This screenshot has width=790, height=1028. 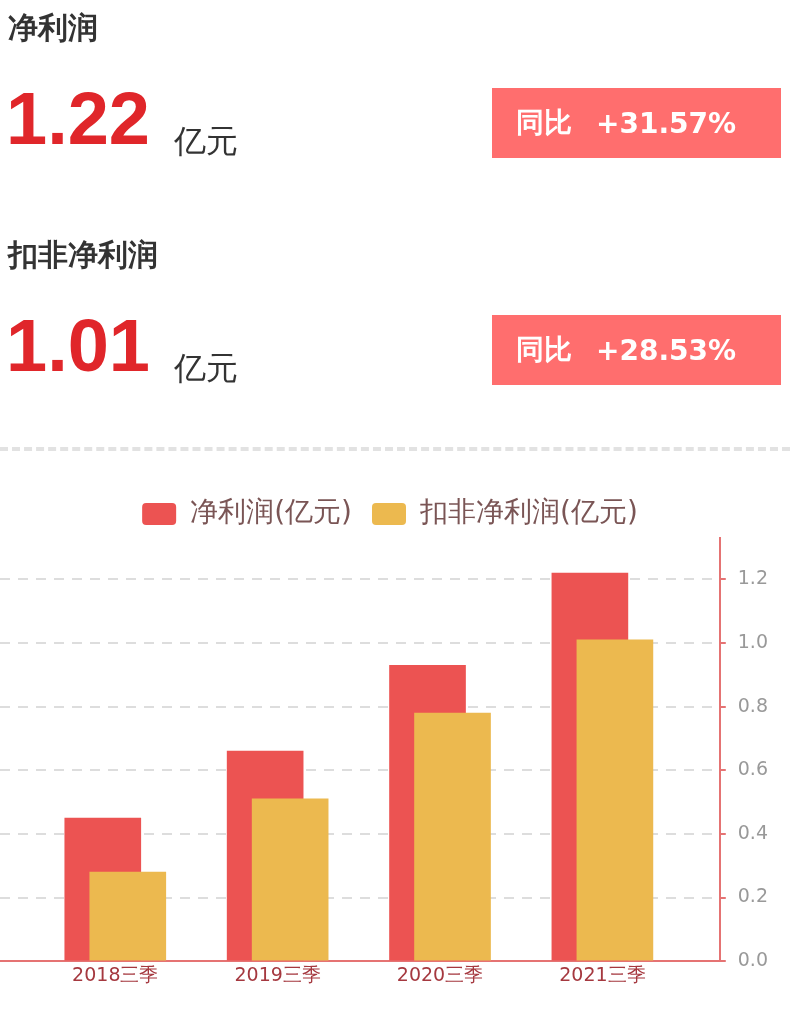 What do you see at coordinates (440, 973) in the screenshot?
I see `x-tick-label: 2020三季` at bounding box center [440, 973].